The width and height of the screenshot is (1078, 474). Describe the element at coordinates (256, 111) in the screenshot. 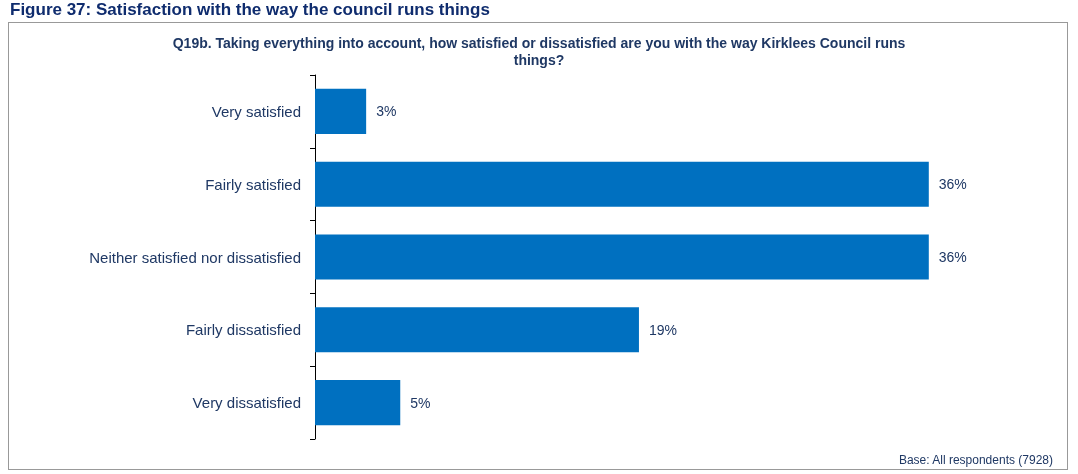

I see `y-tick-label: Very satisfied` at that location.